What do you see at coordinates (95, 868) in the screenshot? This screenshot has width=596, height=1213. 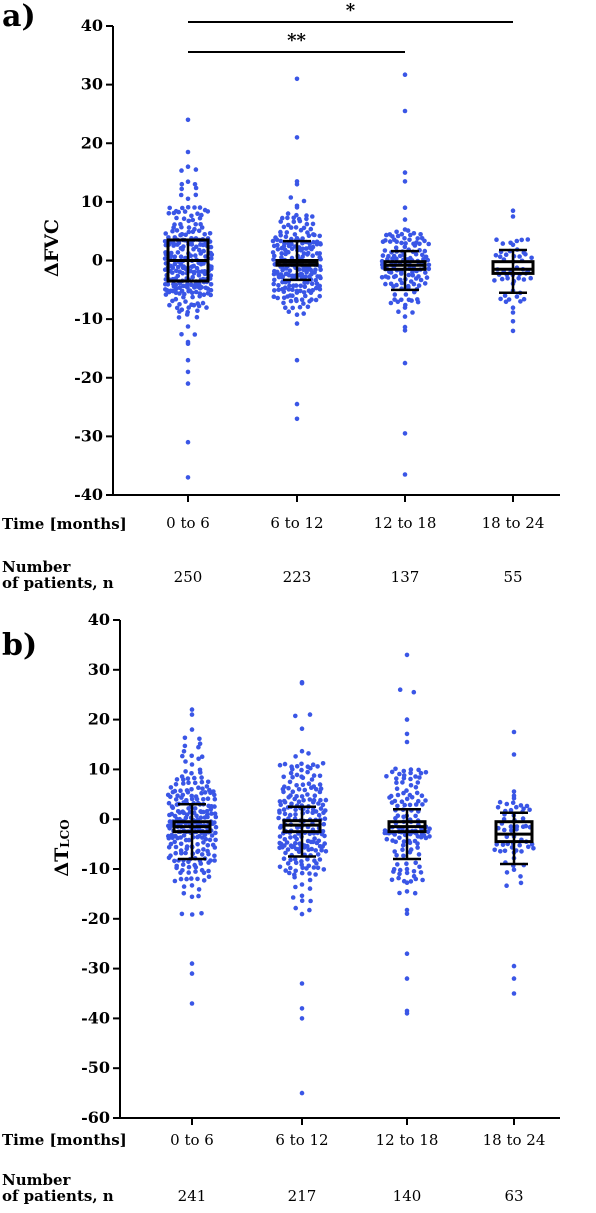 I see `y-tick-label: -10` at bounding box center [95, 868].